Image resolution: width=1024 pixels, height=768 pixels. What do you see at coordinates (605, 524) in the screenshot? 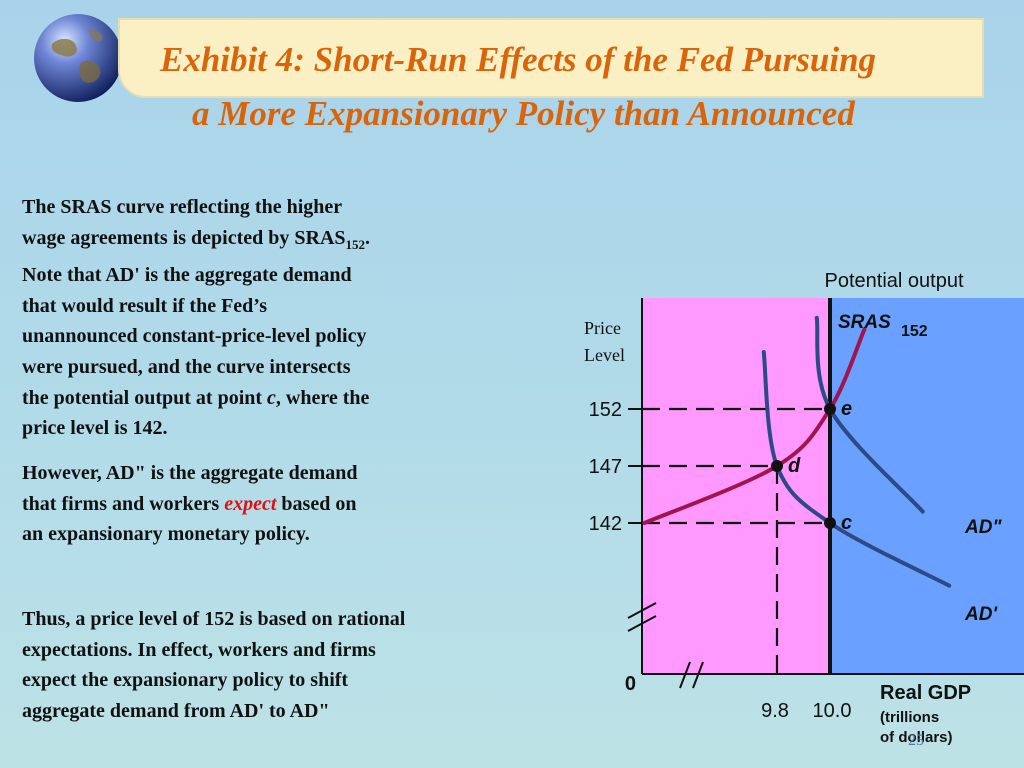
I see `y-tick-label: 142` at bounding box center [605, 524].